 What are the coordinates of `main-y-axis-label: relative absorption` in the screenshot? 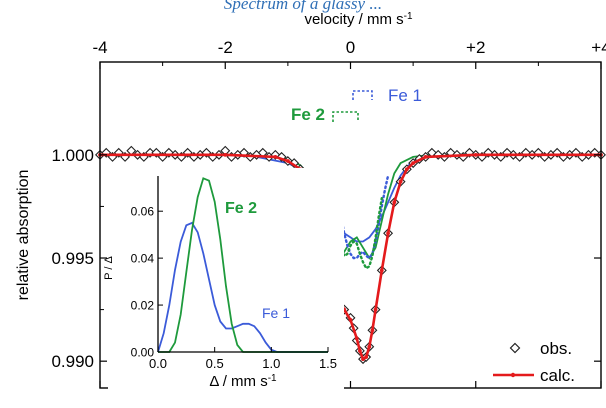 It's located at (23, 235).